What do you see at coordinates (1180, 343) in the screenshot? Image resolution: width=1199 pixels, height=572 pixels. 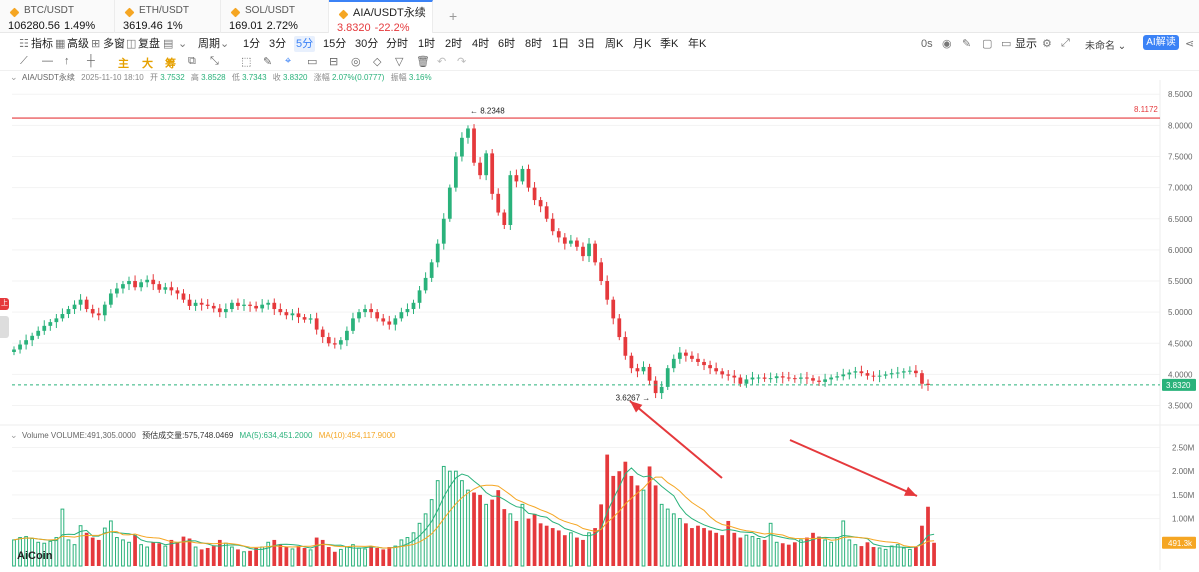 I see `price-tick-label: 4.5000` at bounding box center [1180, 343].